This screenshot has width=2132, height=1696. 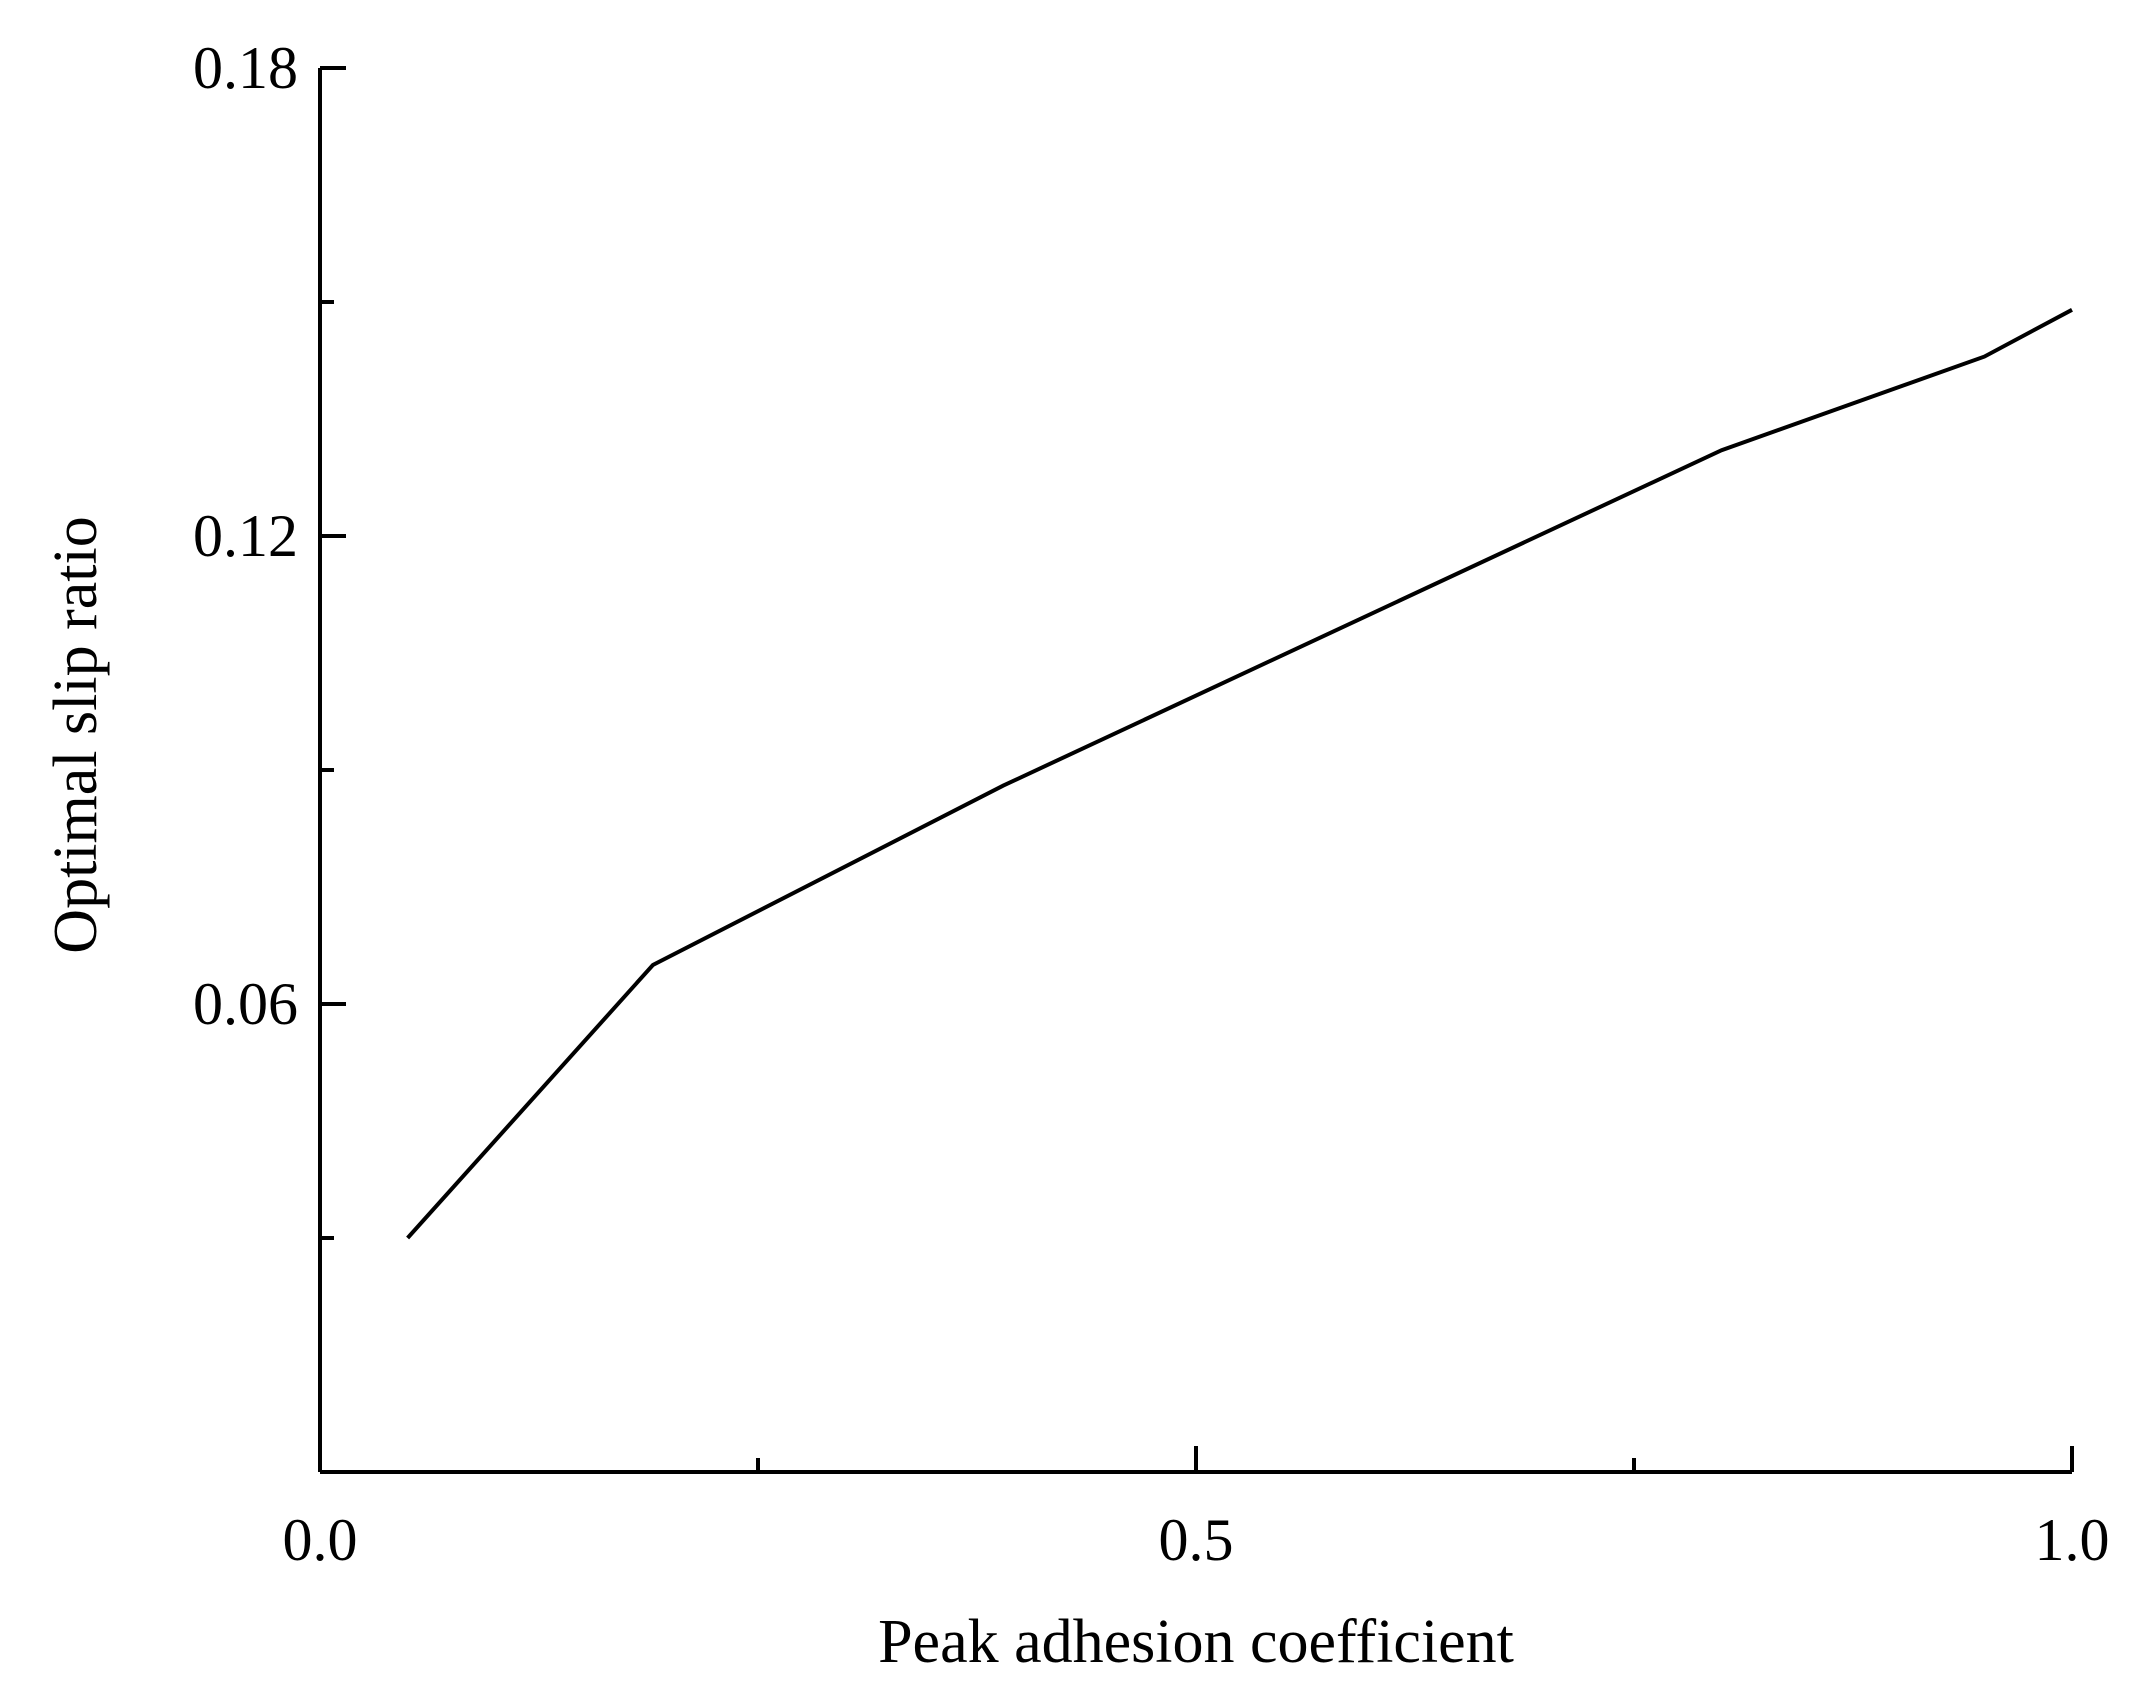 What do you see at coordinates (320, 1540) in the screenshot?
I see `x-tick-label: 0.0` at bounding box center [320, 1540].